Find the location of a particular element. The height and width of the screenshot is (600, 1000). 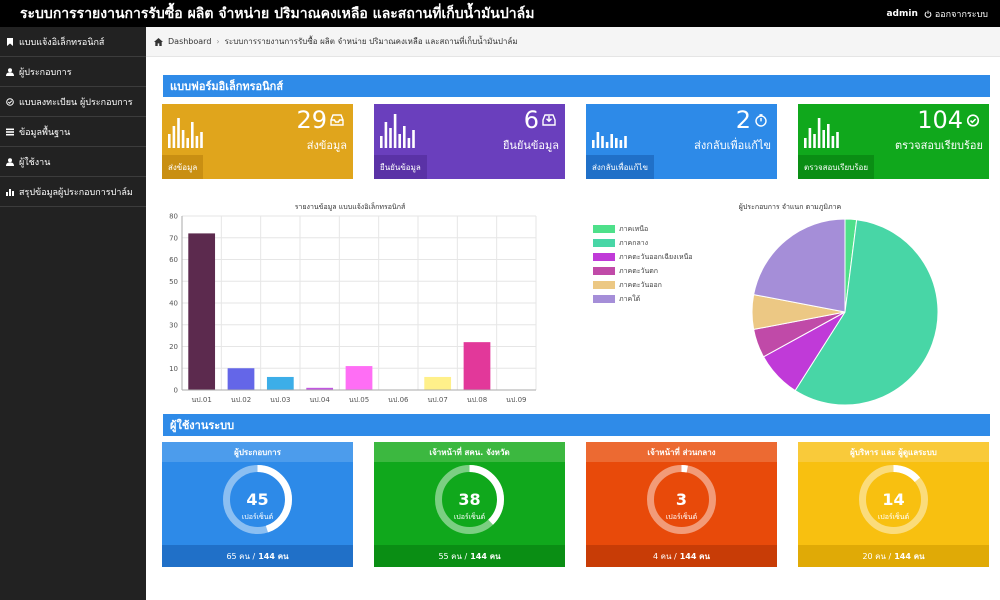

section-title: แบบฟอร์มอิเล็กทรอนิกส์ is located at coordinates (227, 86).